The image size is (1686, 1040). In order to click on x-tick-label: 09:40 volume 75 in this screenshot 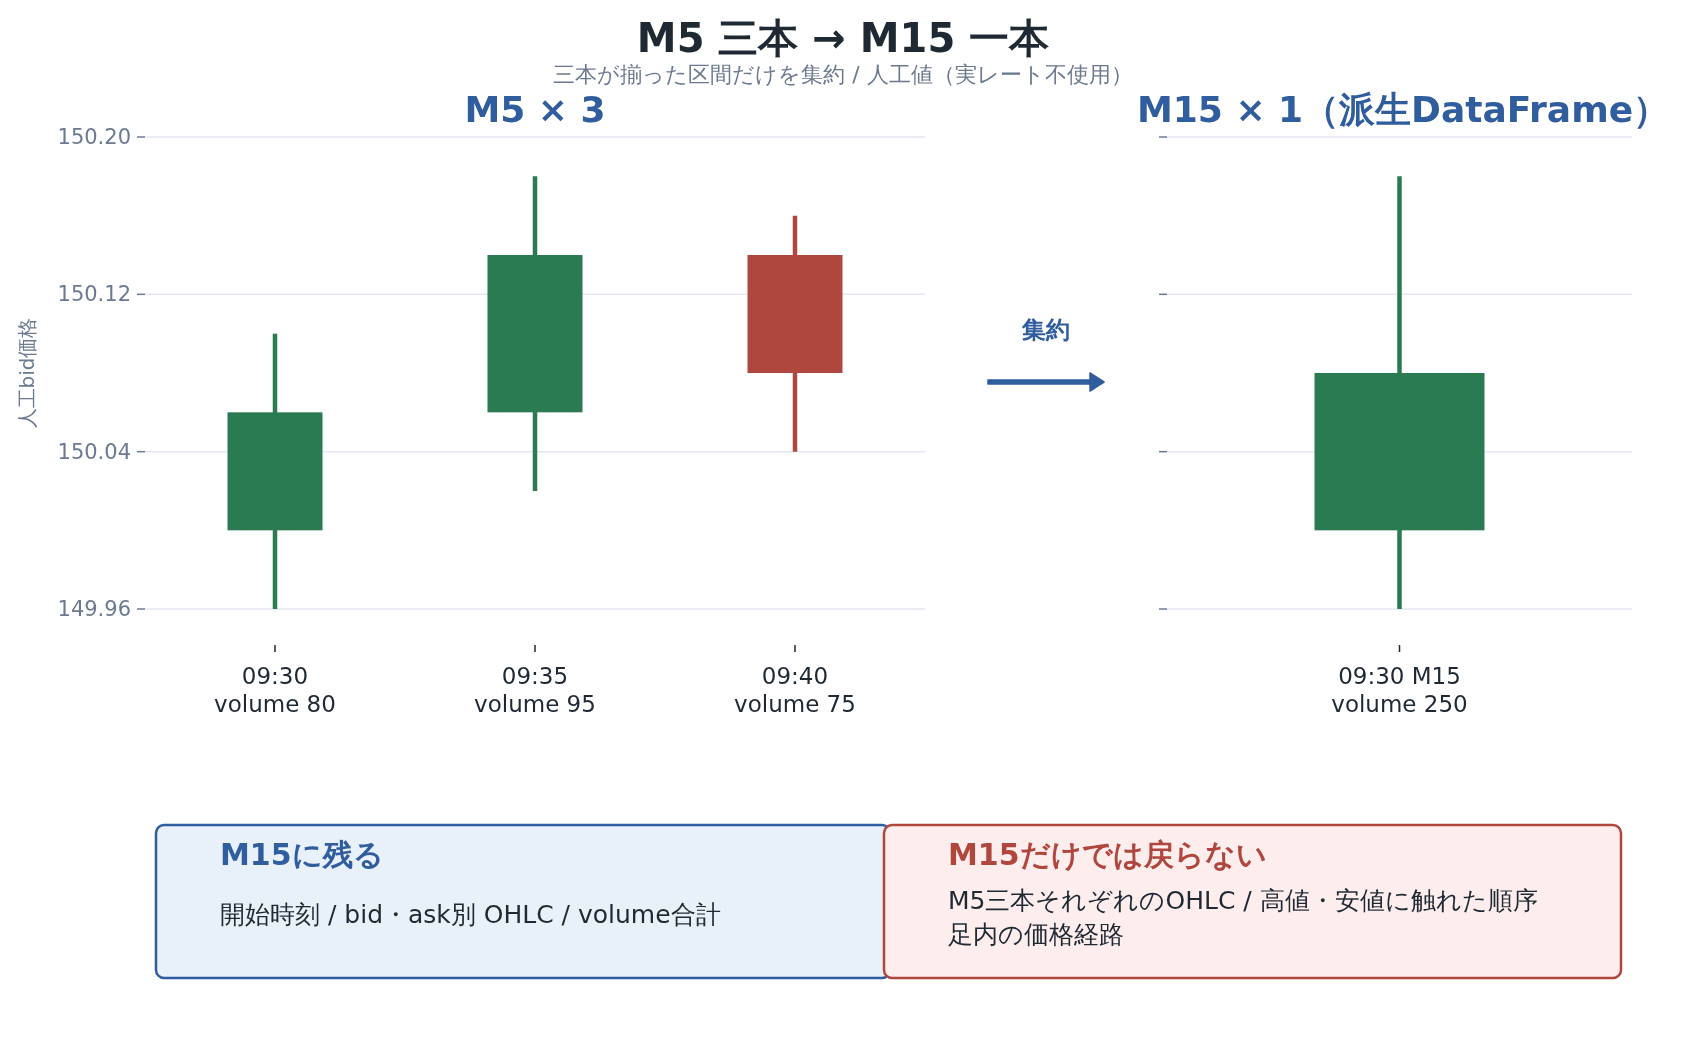, I will do `click(795, 690)`.